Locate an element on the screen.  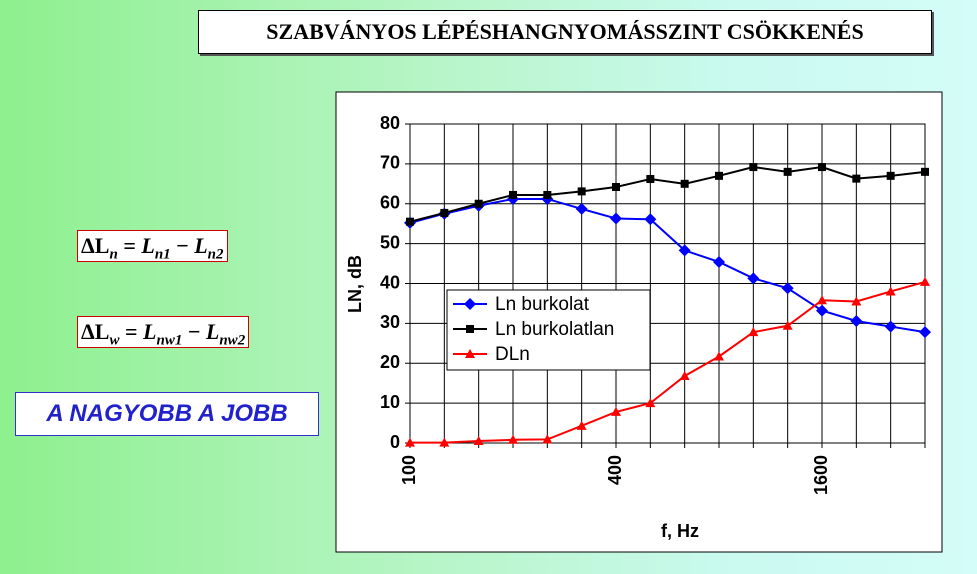
legend-label: DLn is located at coordinates (512, 354).